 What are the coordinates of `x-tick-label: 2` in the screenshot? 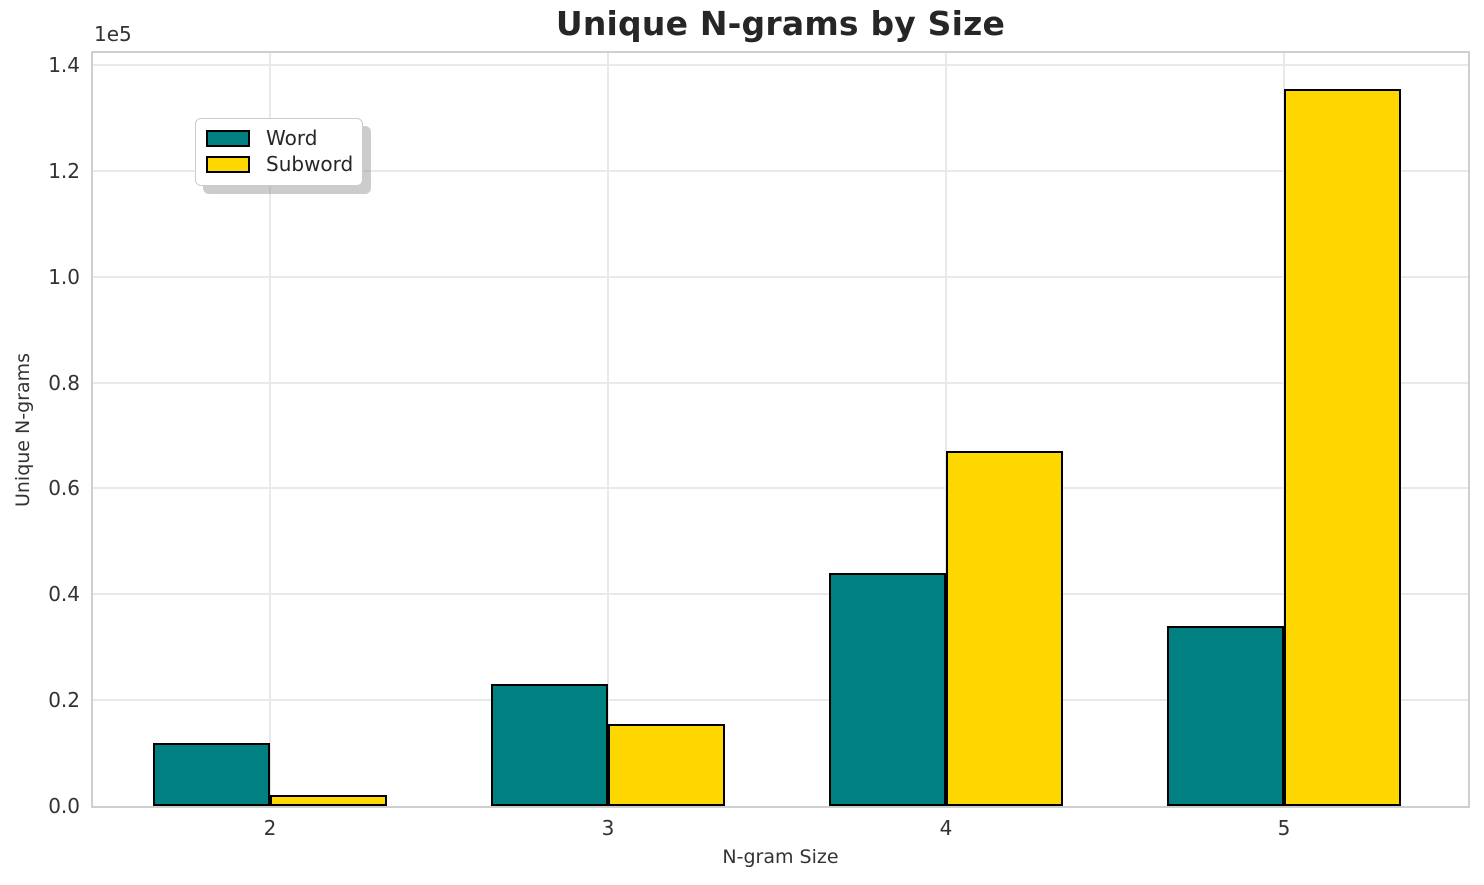 It's located at (270, 828).